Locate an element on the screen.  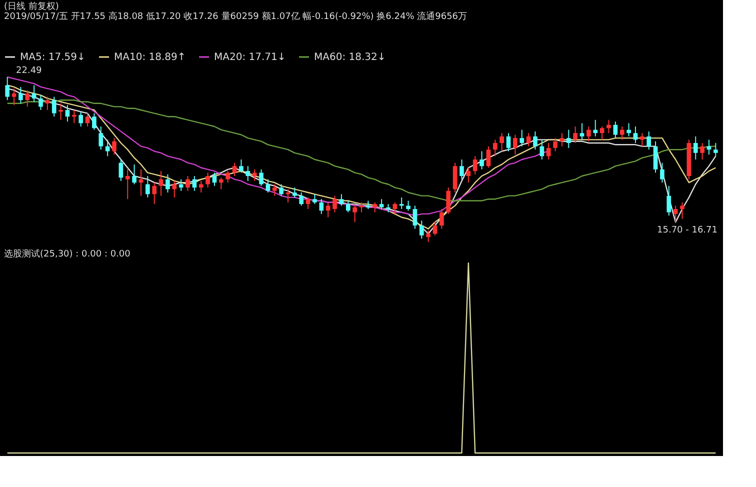
chart-title: (日线 前复权) is located at coordinates (31, 6).